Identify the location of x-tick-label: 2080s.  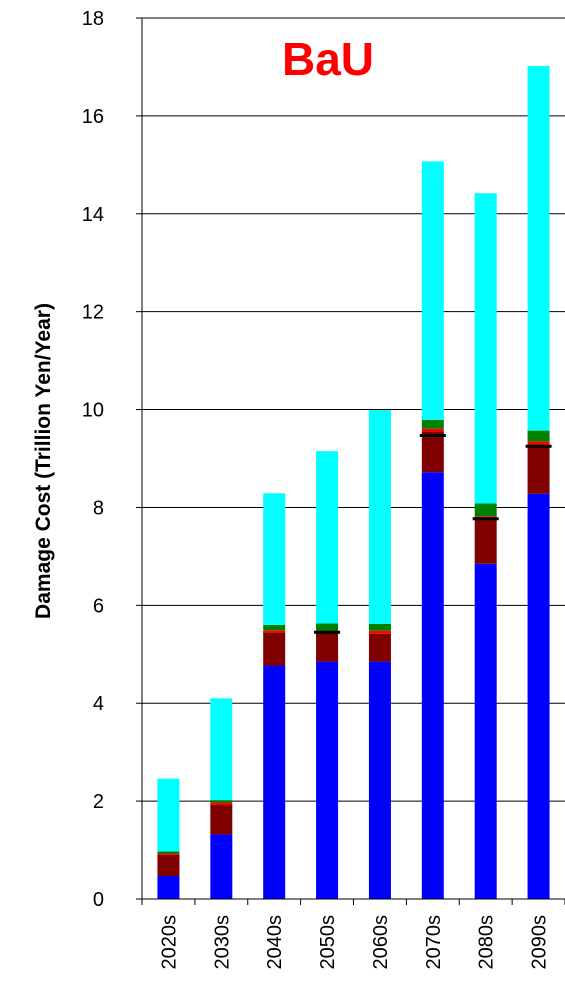
(487, 942).